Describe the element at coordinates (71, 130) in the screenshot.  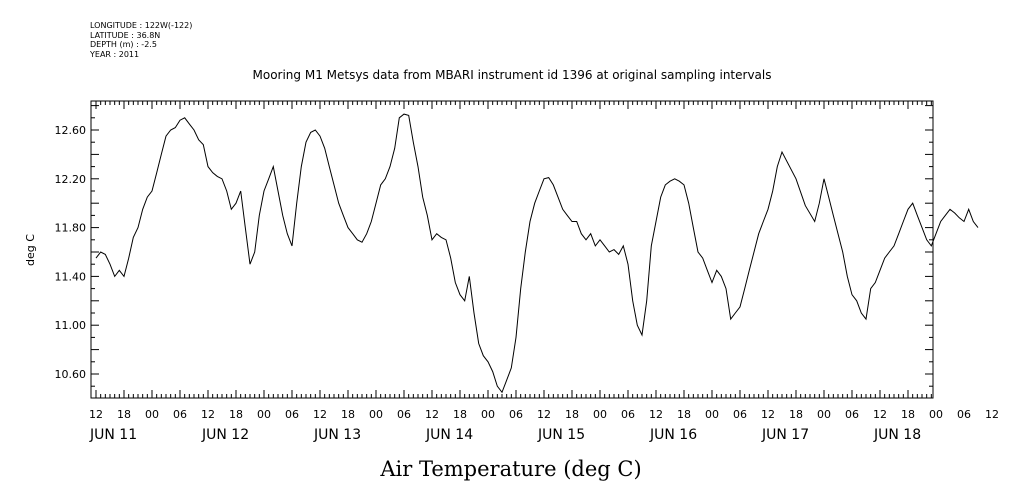
I see `y-tick-label: 12.60` at that location.